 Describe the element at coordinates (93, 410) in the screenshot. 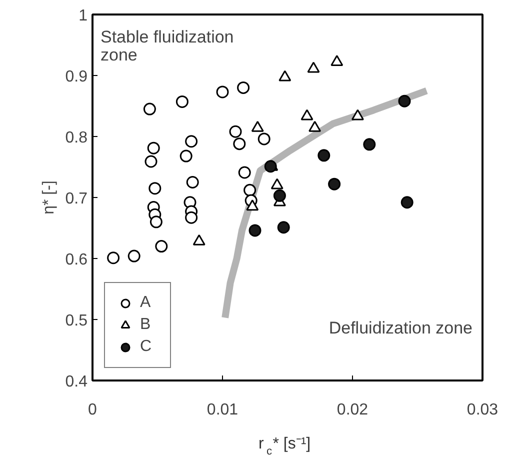

I see `x-tick-label: 0` at that location.